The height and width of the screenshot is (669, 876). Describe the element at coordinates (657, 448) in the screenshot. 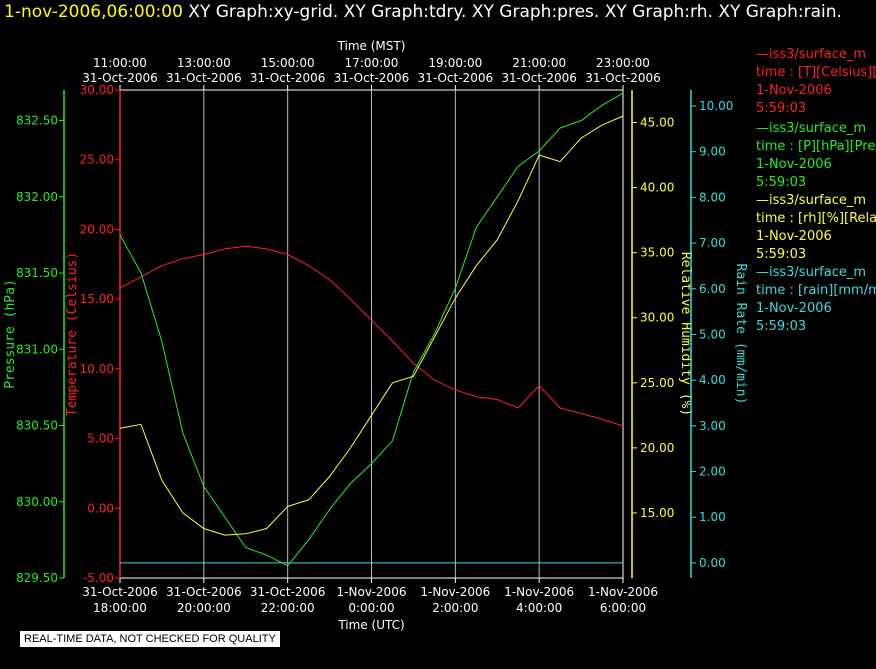

I see `rh-tick-label: 20.00` at that location.